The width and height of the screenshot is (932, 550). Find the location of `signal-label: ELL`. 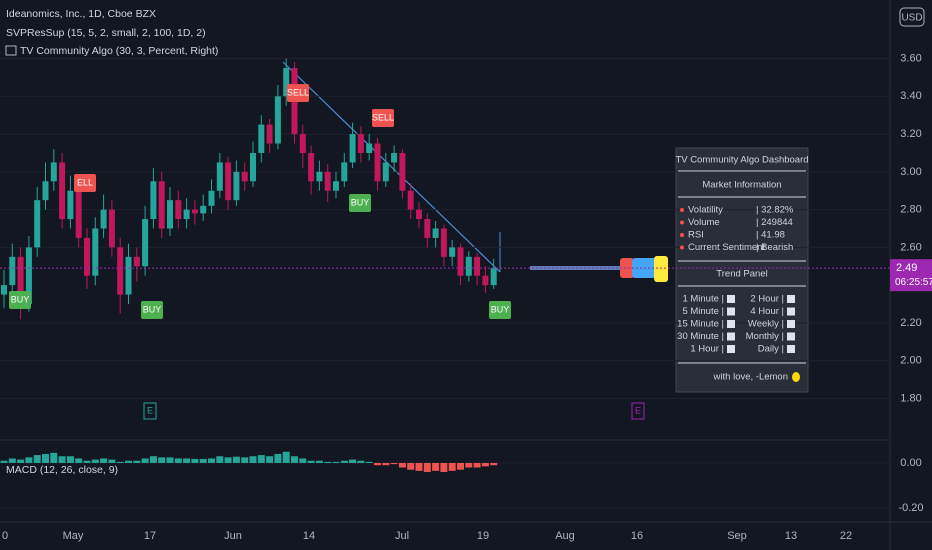

signal-label: ELL is located at coordinates (85, 182).